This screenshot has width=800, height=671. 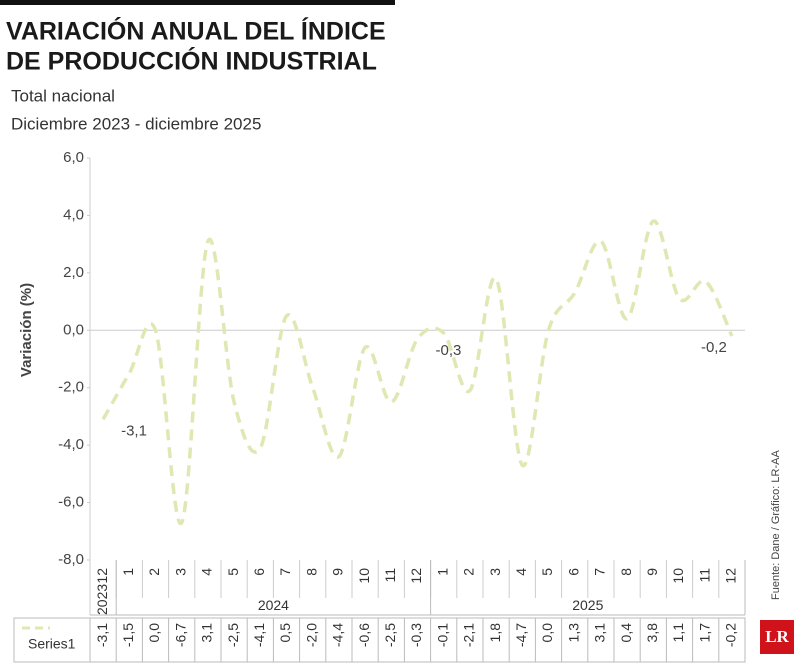 What do you see at coordinates (191, 61) in the screenshot?
I see `chart-title: DE PRODUCCIÓN INDUSTRIAL` at bounding box center [191, 61].